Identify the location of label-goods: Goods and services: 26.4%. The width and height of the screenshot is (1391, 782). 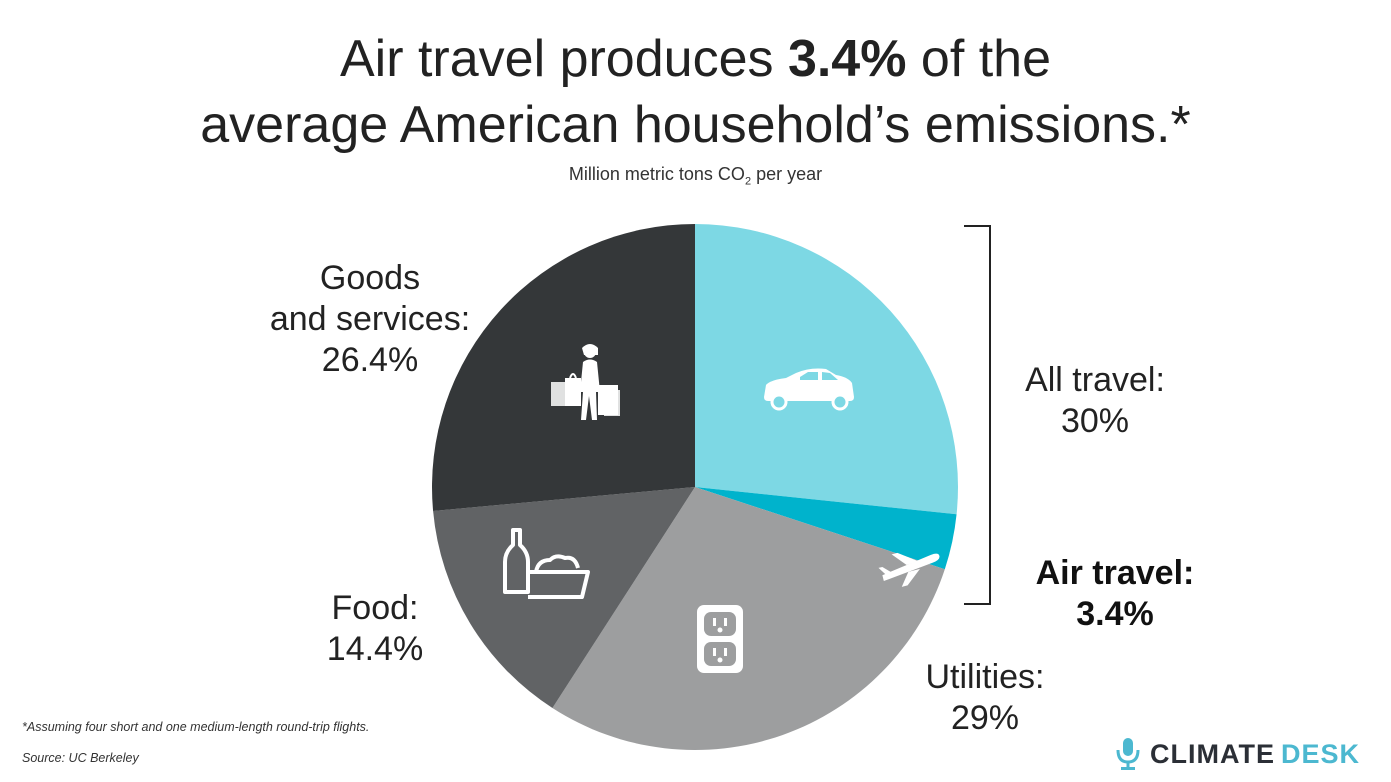
(370, 319).